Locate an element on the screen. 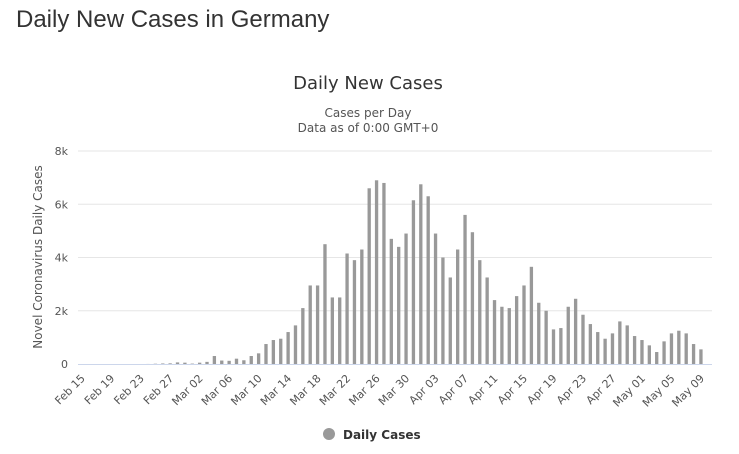  x-tick-label: Feb 19 is located at coordinates (99, 389).